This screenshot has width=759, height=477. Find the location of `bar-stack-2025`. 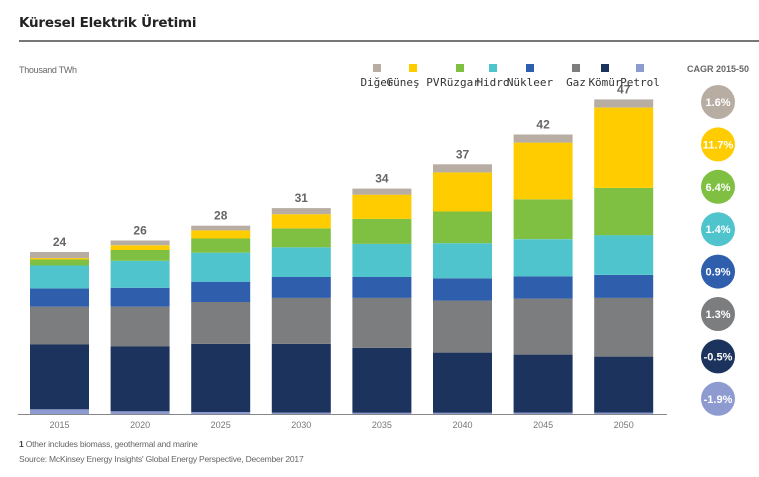

bar-stack-2025 is located at coordinates (221, 319).